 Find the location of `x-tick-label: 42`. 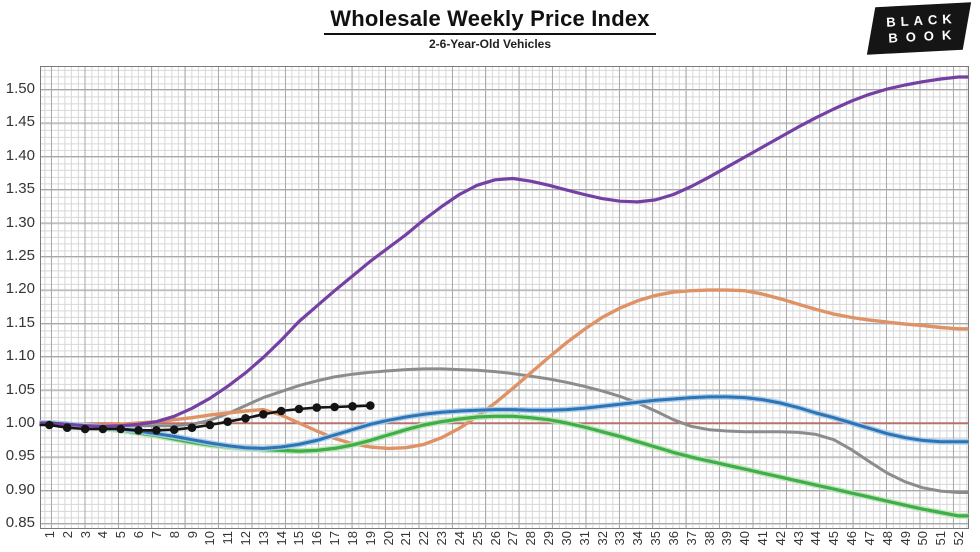

x-tick-label: 42 is located at coordinates (780, 538).